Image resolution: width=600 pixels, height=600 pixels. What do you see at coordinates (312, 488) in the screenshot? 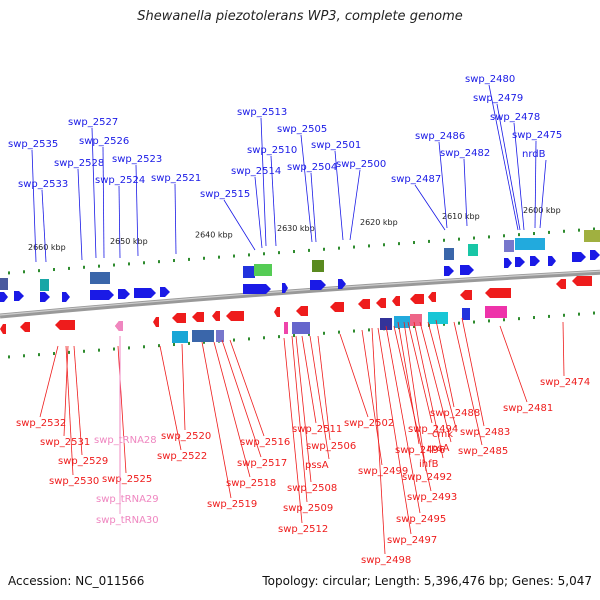
I see `gene-label-bottom: swp_2508` at bounding box center [312, 488].